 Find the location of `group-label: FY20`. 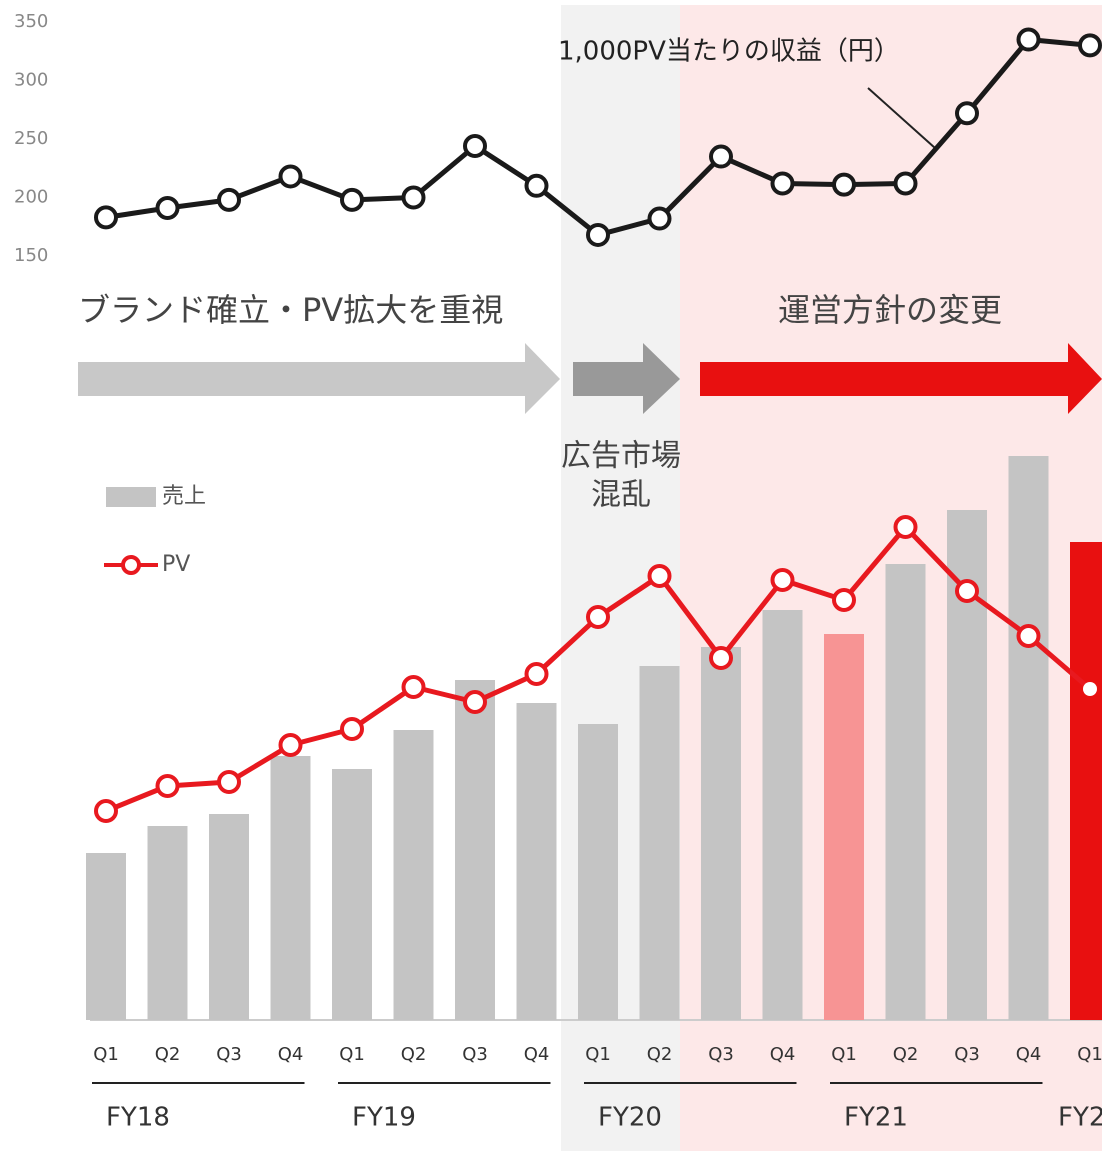

group-label: FY20 is located at coordinates (630, 1118).